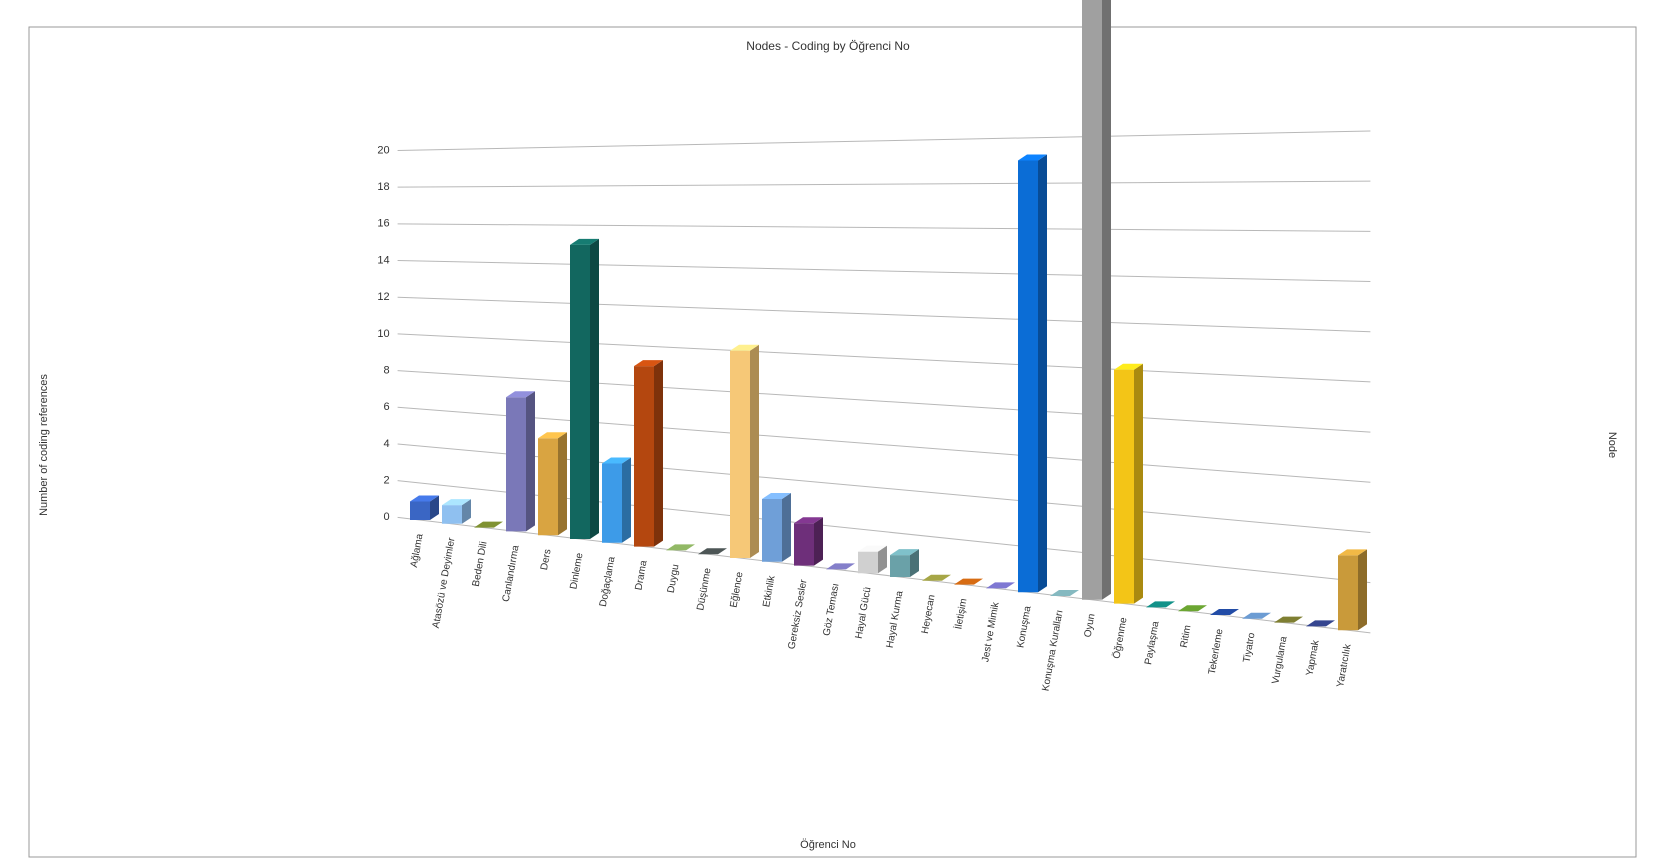  What do you see at coordinates (828, 46) in the screenshot?
I see `chart-title: Nodes - Coding by Öğrenci No` at bounding box center [828, 46].